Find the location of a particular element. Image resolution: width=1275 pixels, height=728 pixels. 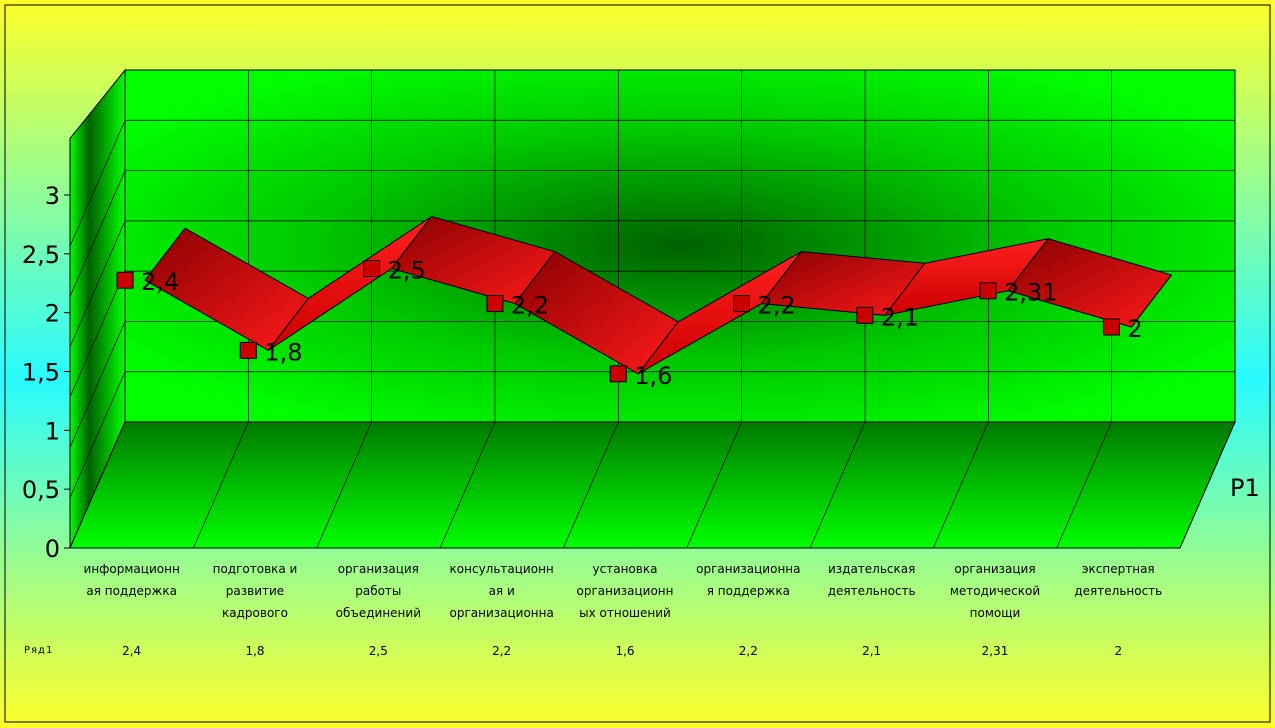

data-label: 1,8 is located at coordinates (283, 352).